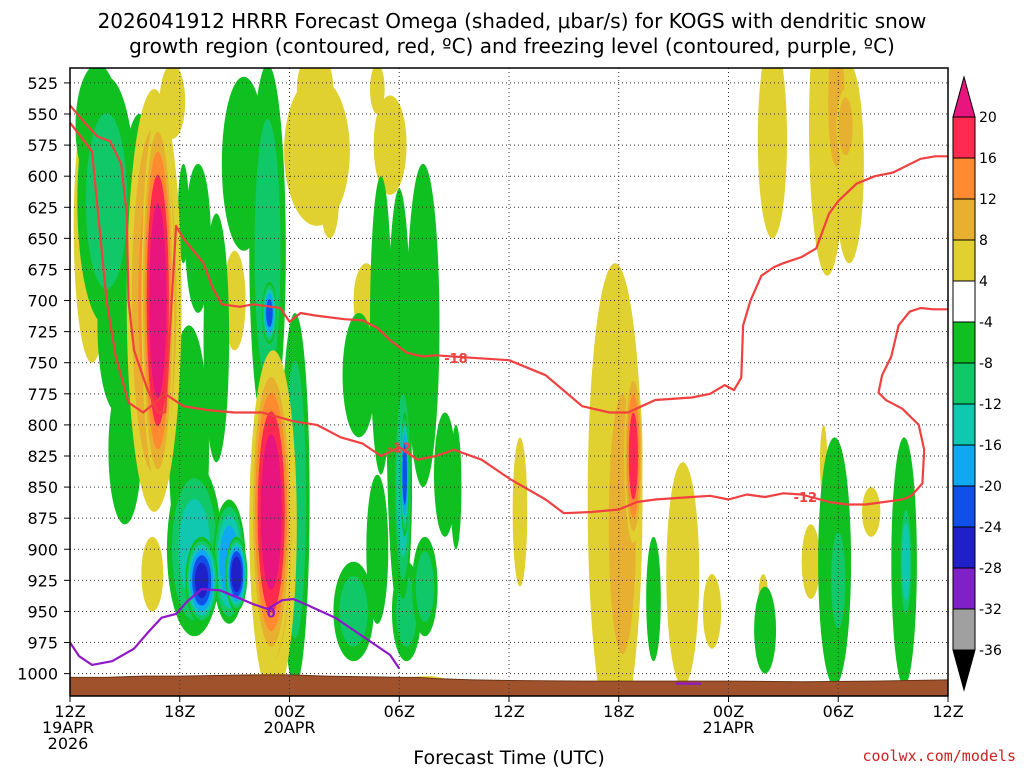 The height and width of the screenshot is (768, 1024). I want to click on colorbar-label: -32, so click(990, 610).